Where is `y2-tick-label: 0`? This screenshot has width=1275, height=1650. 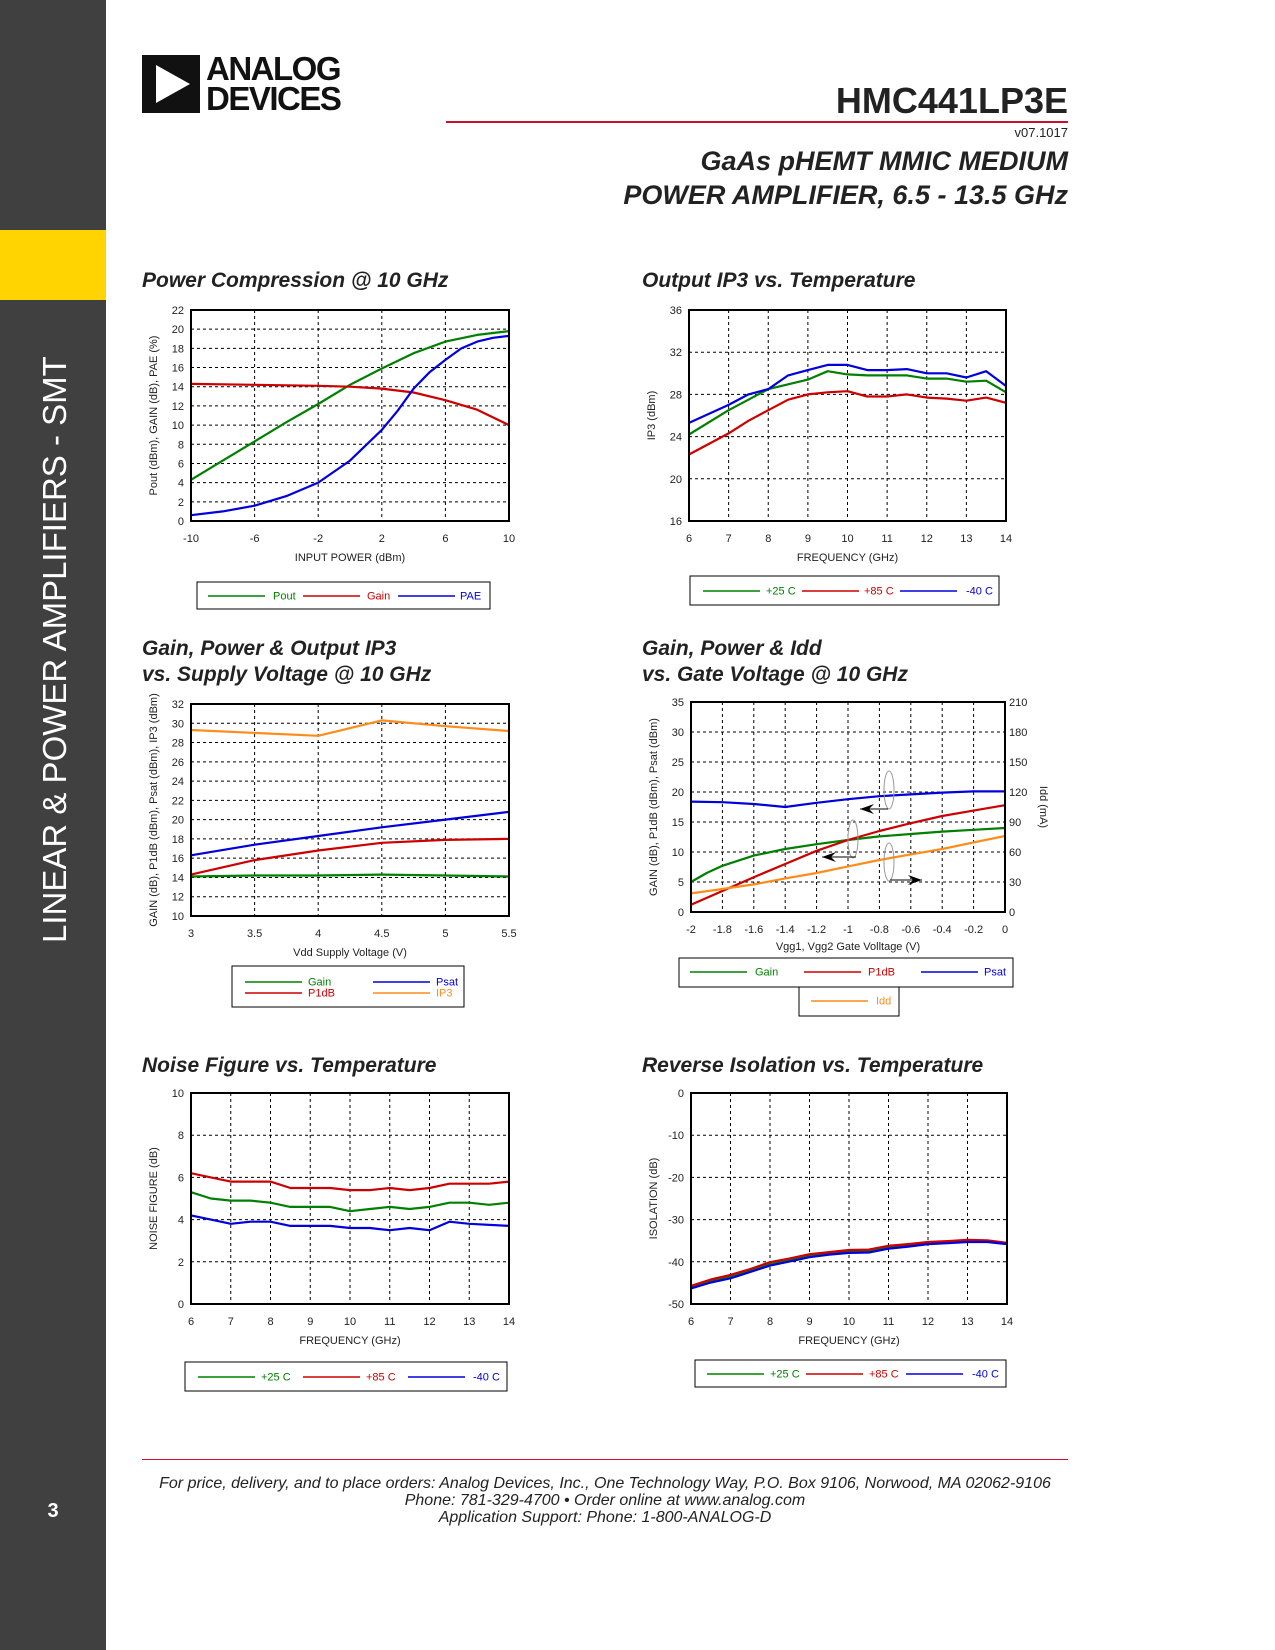 y2-tick-label: 0 is located at coordinates (1012, 913).